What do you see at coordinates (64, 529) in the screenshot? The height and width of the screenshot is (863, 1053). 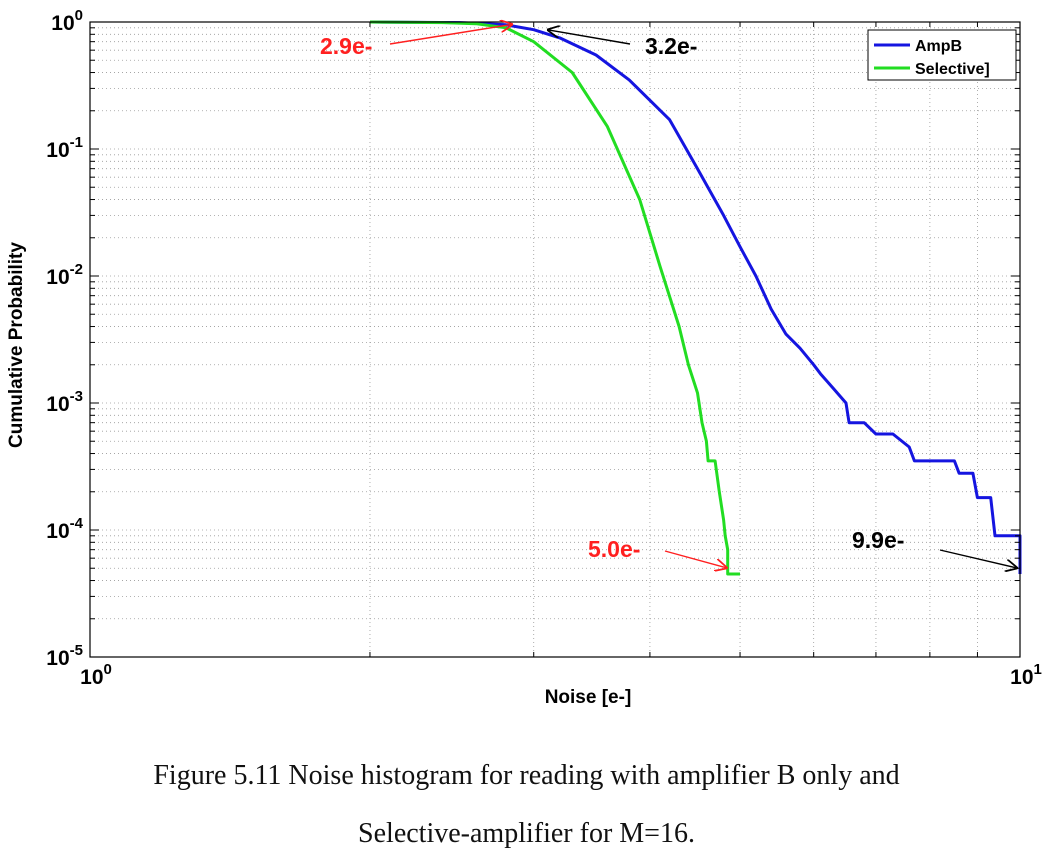 I see `y-tick-label: 10⁻⁴` at bounding box center [64, 529].